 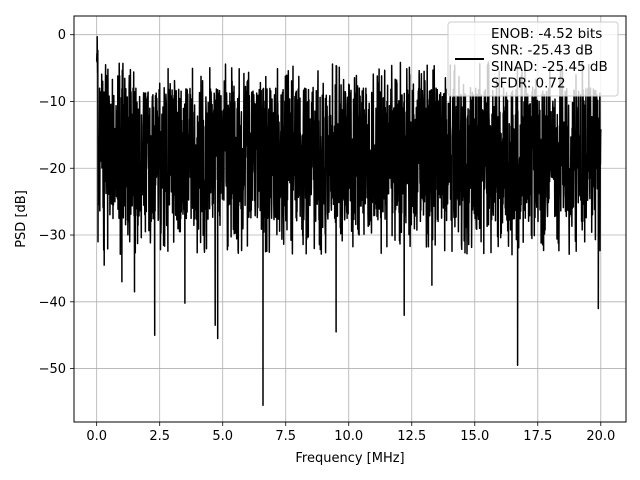 I want to click on legend-box, so click(x=533, y=59).